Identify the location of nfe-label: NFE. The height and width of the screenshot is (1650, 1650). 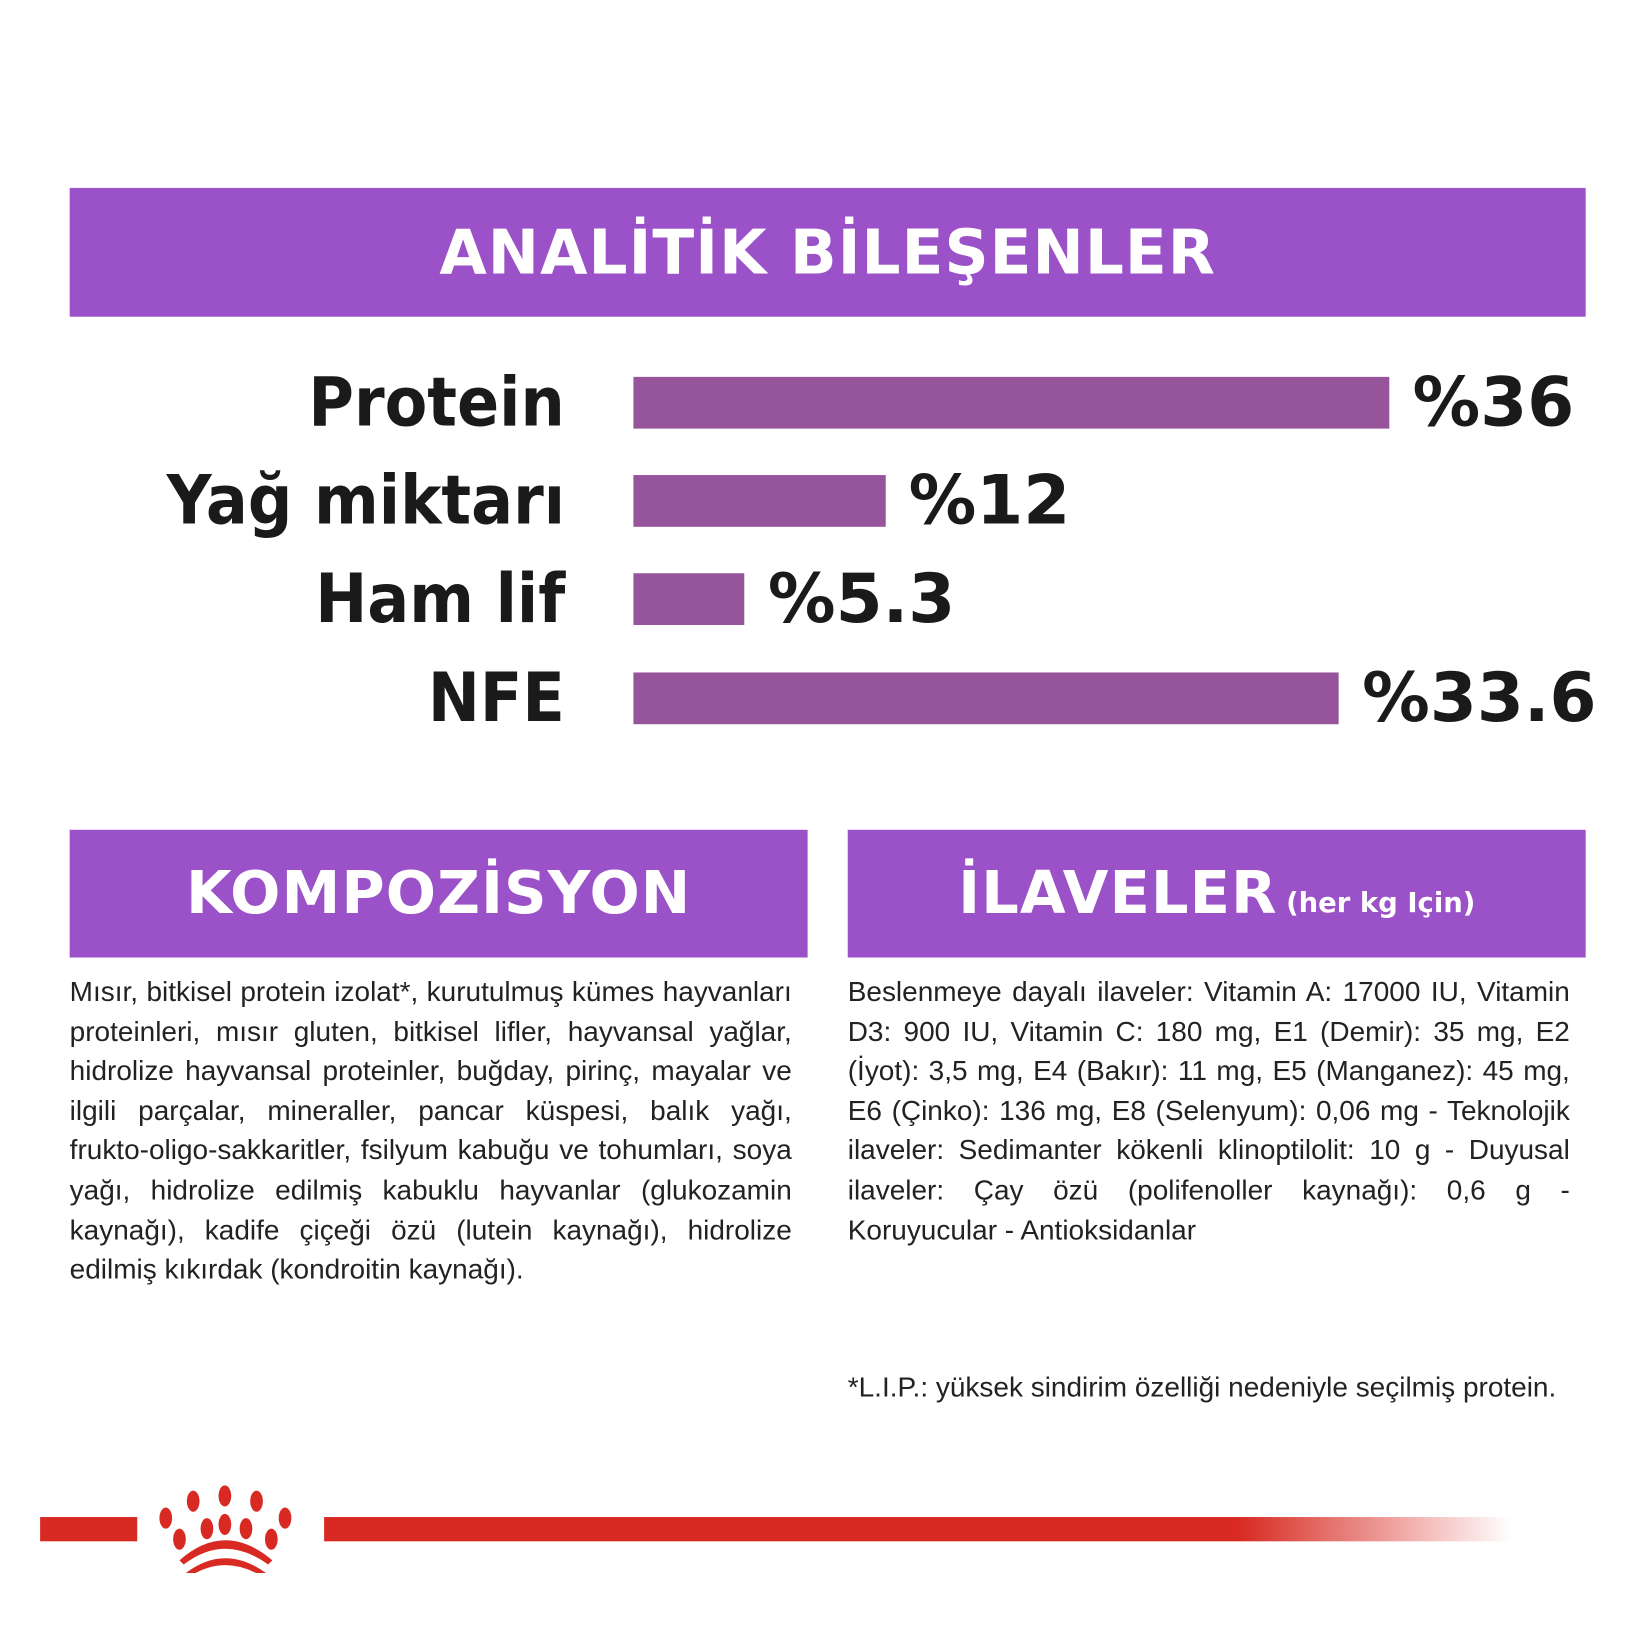
(496, 698).